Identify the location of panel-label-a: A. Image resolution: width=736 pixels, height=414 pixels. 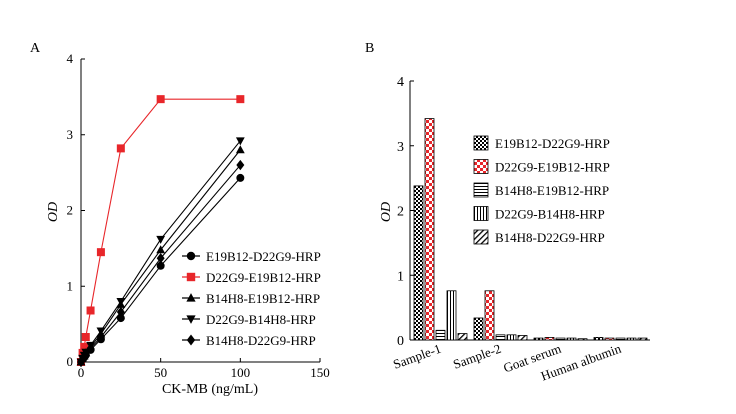
(35, 48).